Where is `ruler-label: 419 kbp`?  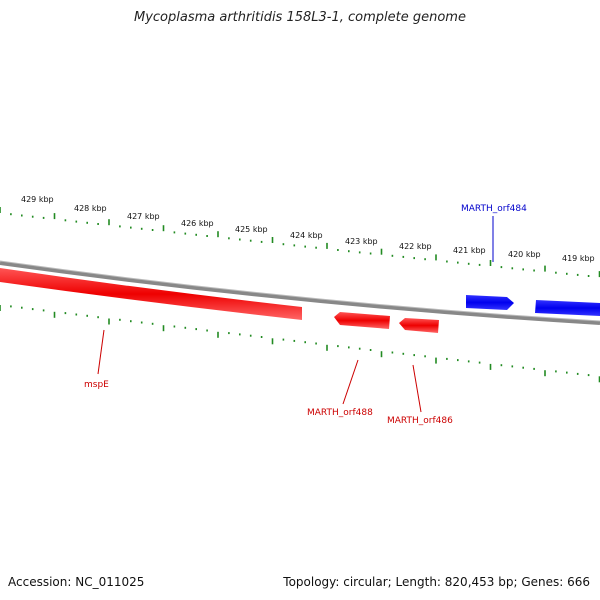
ruler-label: 419 kbp is located at coordinates (578, 258).